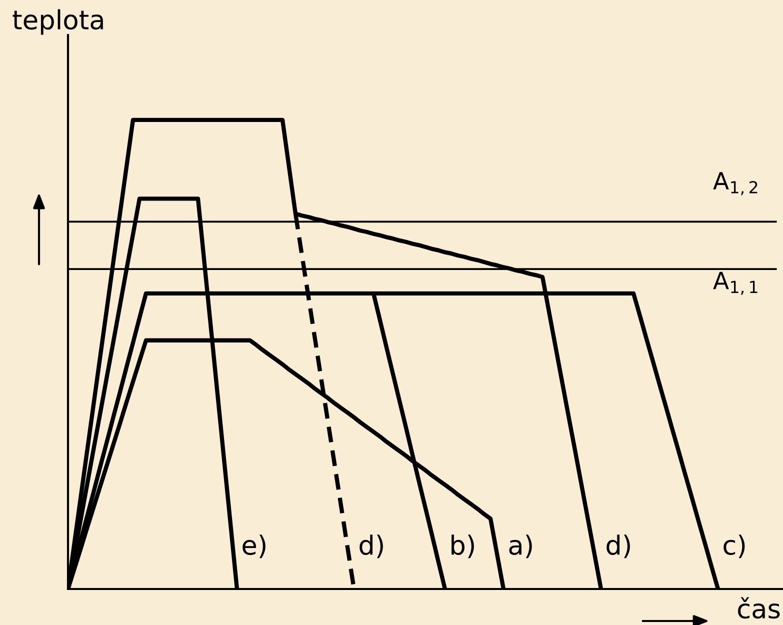 The width and height of the screenshot is (783, 625). I want to click on series-label: e), so click(254, 546).